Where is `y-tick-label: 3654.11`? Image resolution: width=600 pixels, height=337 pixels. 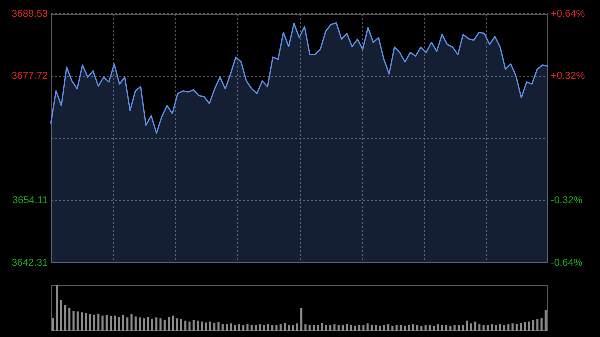 y-tick-label: 3654.11 is located at coordinates (30, 201).